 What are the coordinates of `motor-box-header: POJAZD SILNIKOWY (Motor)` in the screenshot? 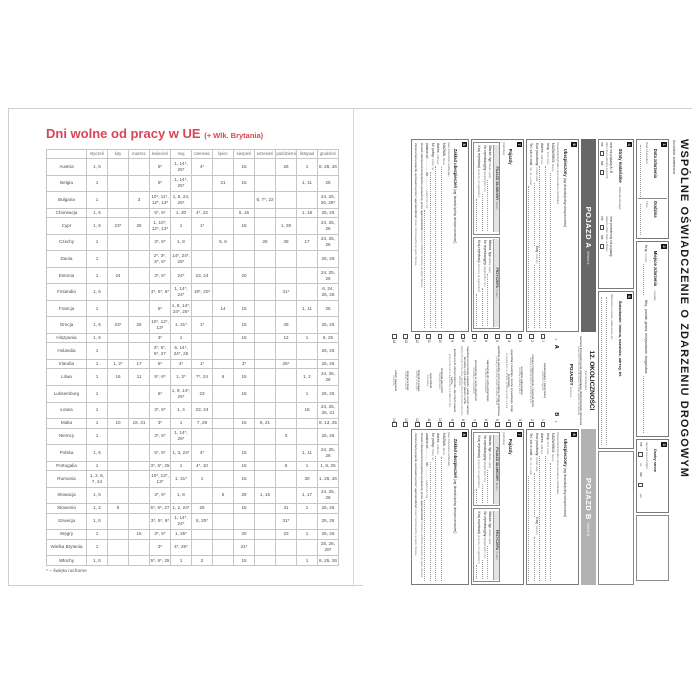 It's located at (495, 469).